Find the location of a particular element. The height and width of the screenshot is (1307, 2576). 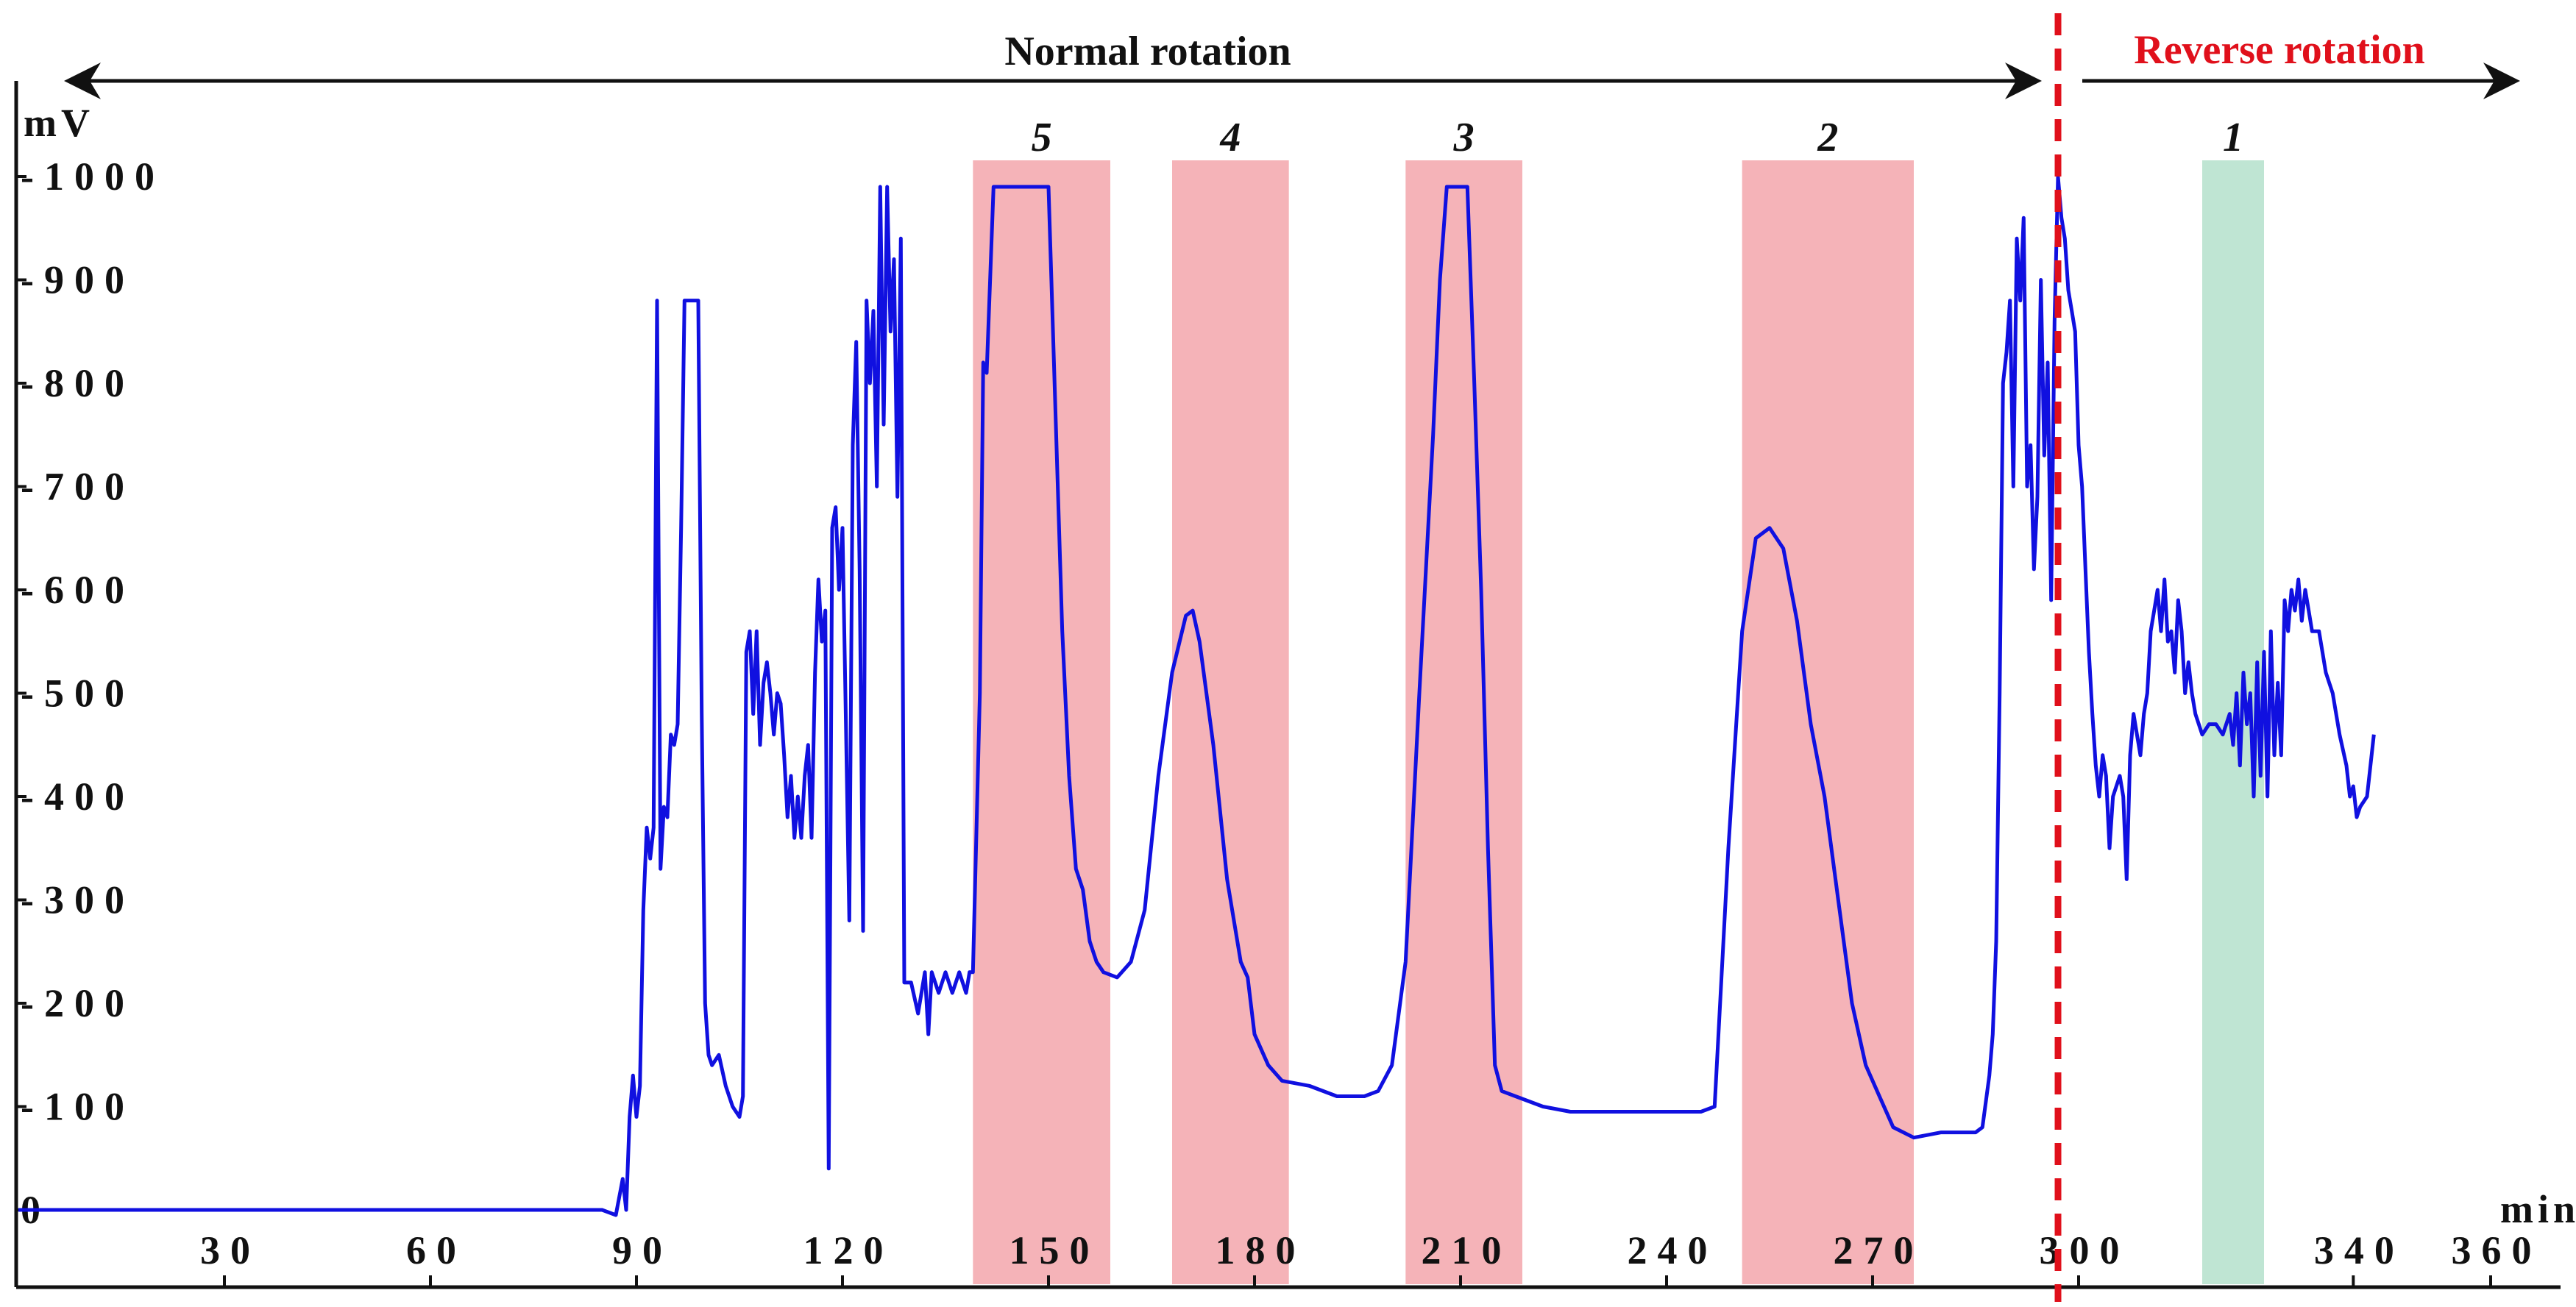

x-tick-label: 90 is located at coordinates (642, 1250).